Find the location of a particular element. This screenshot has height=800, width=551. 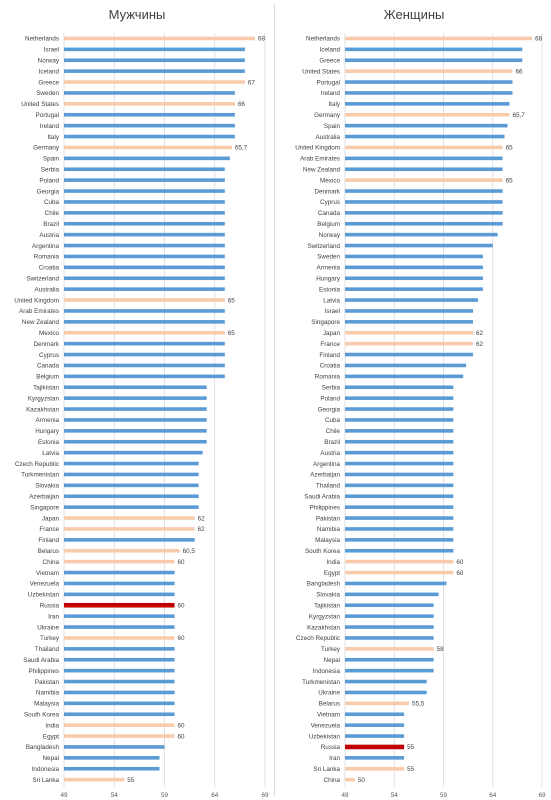

category-label: Slovakia is located at coordinates (328, 595).